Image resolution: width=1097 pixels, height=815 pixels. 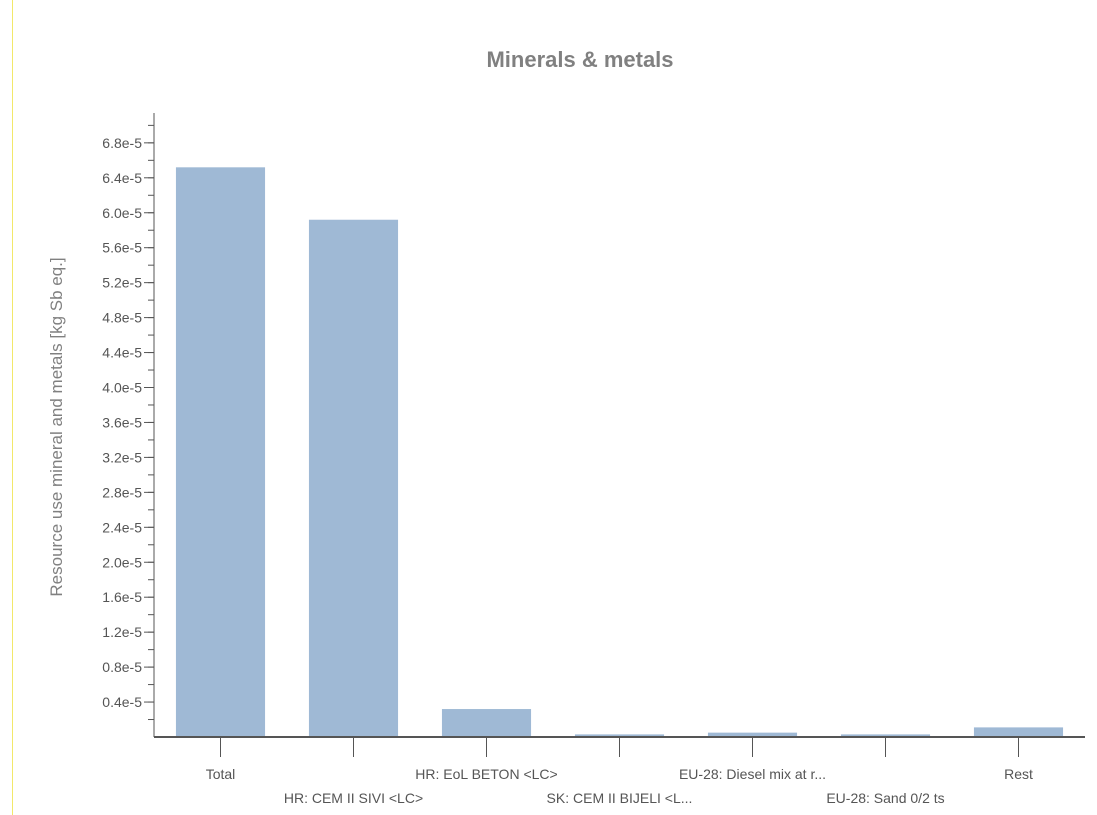 What do you see at coordinates (122, 632) in the screenshot?
I see `y-tick-label: 1.2e-5` at bounding box center [122, 632].